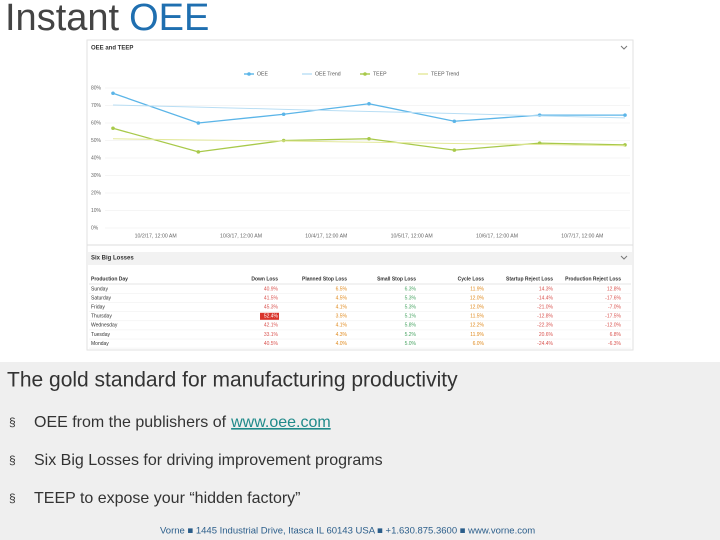 The height and width of the screenshot is (540, 720). What do you see at coordinates (342, 298) in the screenshot?
I see `table-cell: 4.5%` at bounding box center [342, 298].